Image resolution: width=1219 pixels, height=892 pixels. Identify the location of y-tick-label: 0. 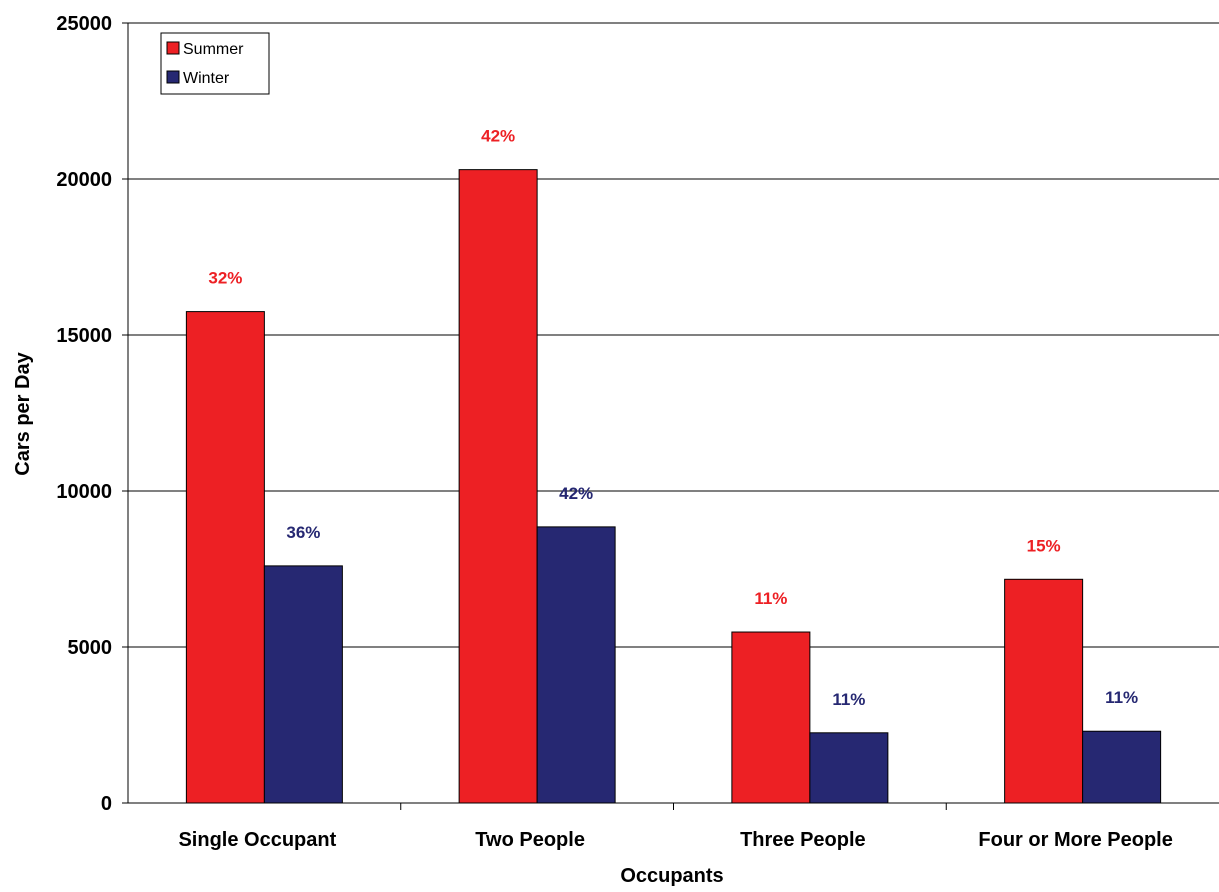
(106, 804).